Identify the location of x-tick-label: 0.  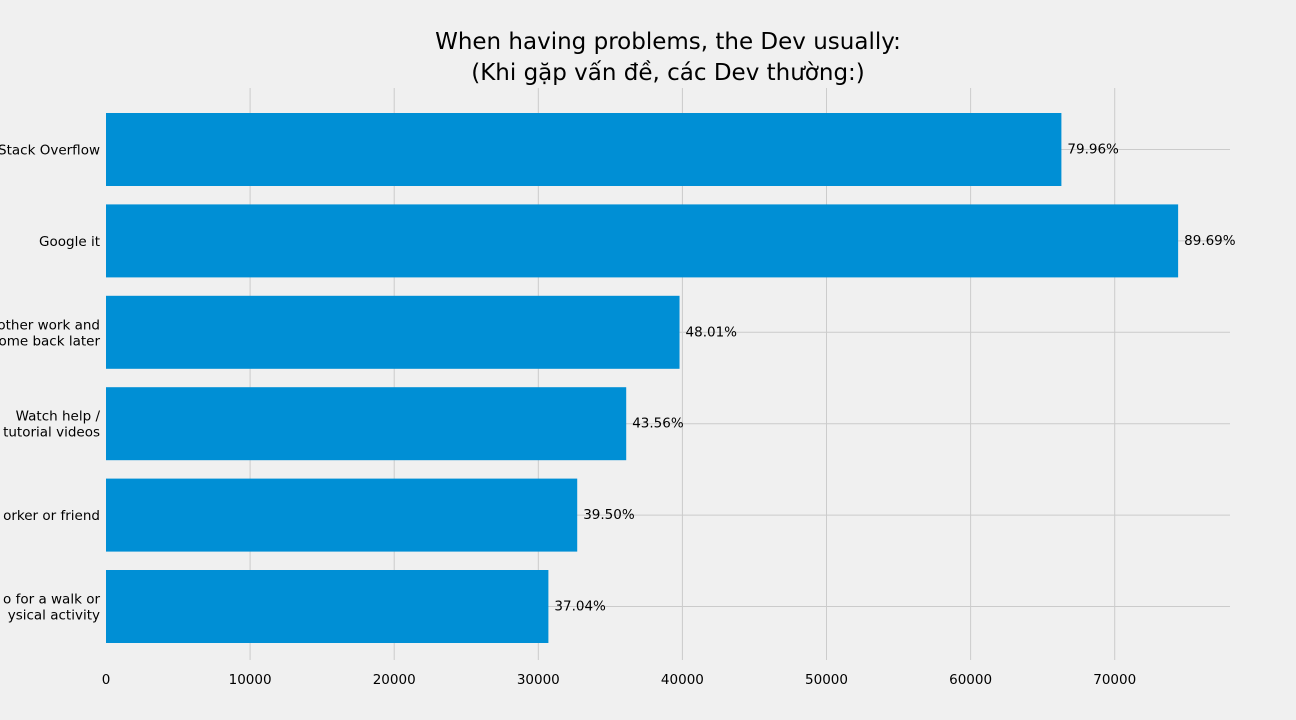
(106, 680).